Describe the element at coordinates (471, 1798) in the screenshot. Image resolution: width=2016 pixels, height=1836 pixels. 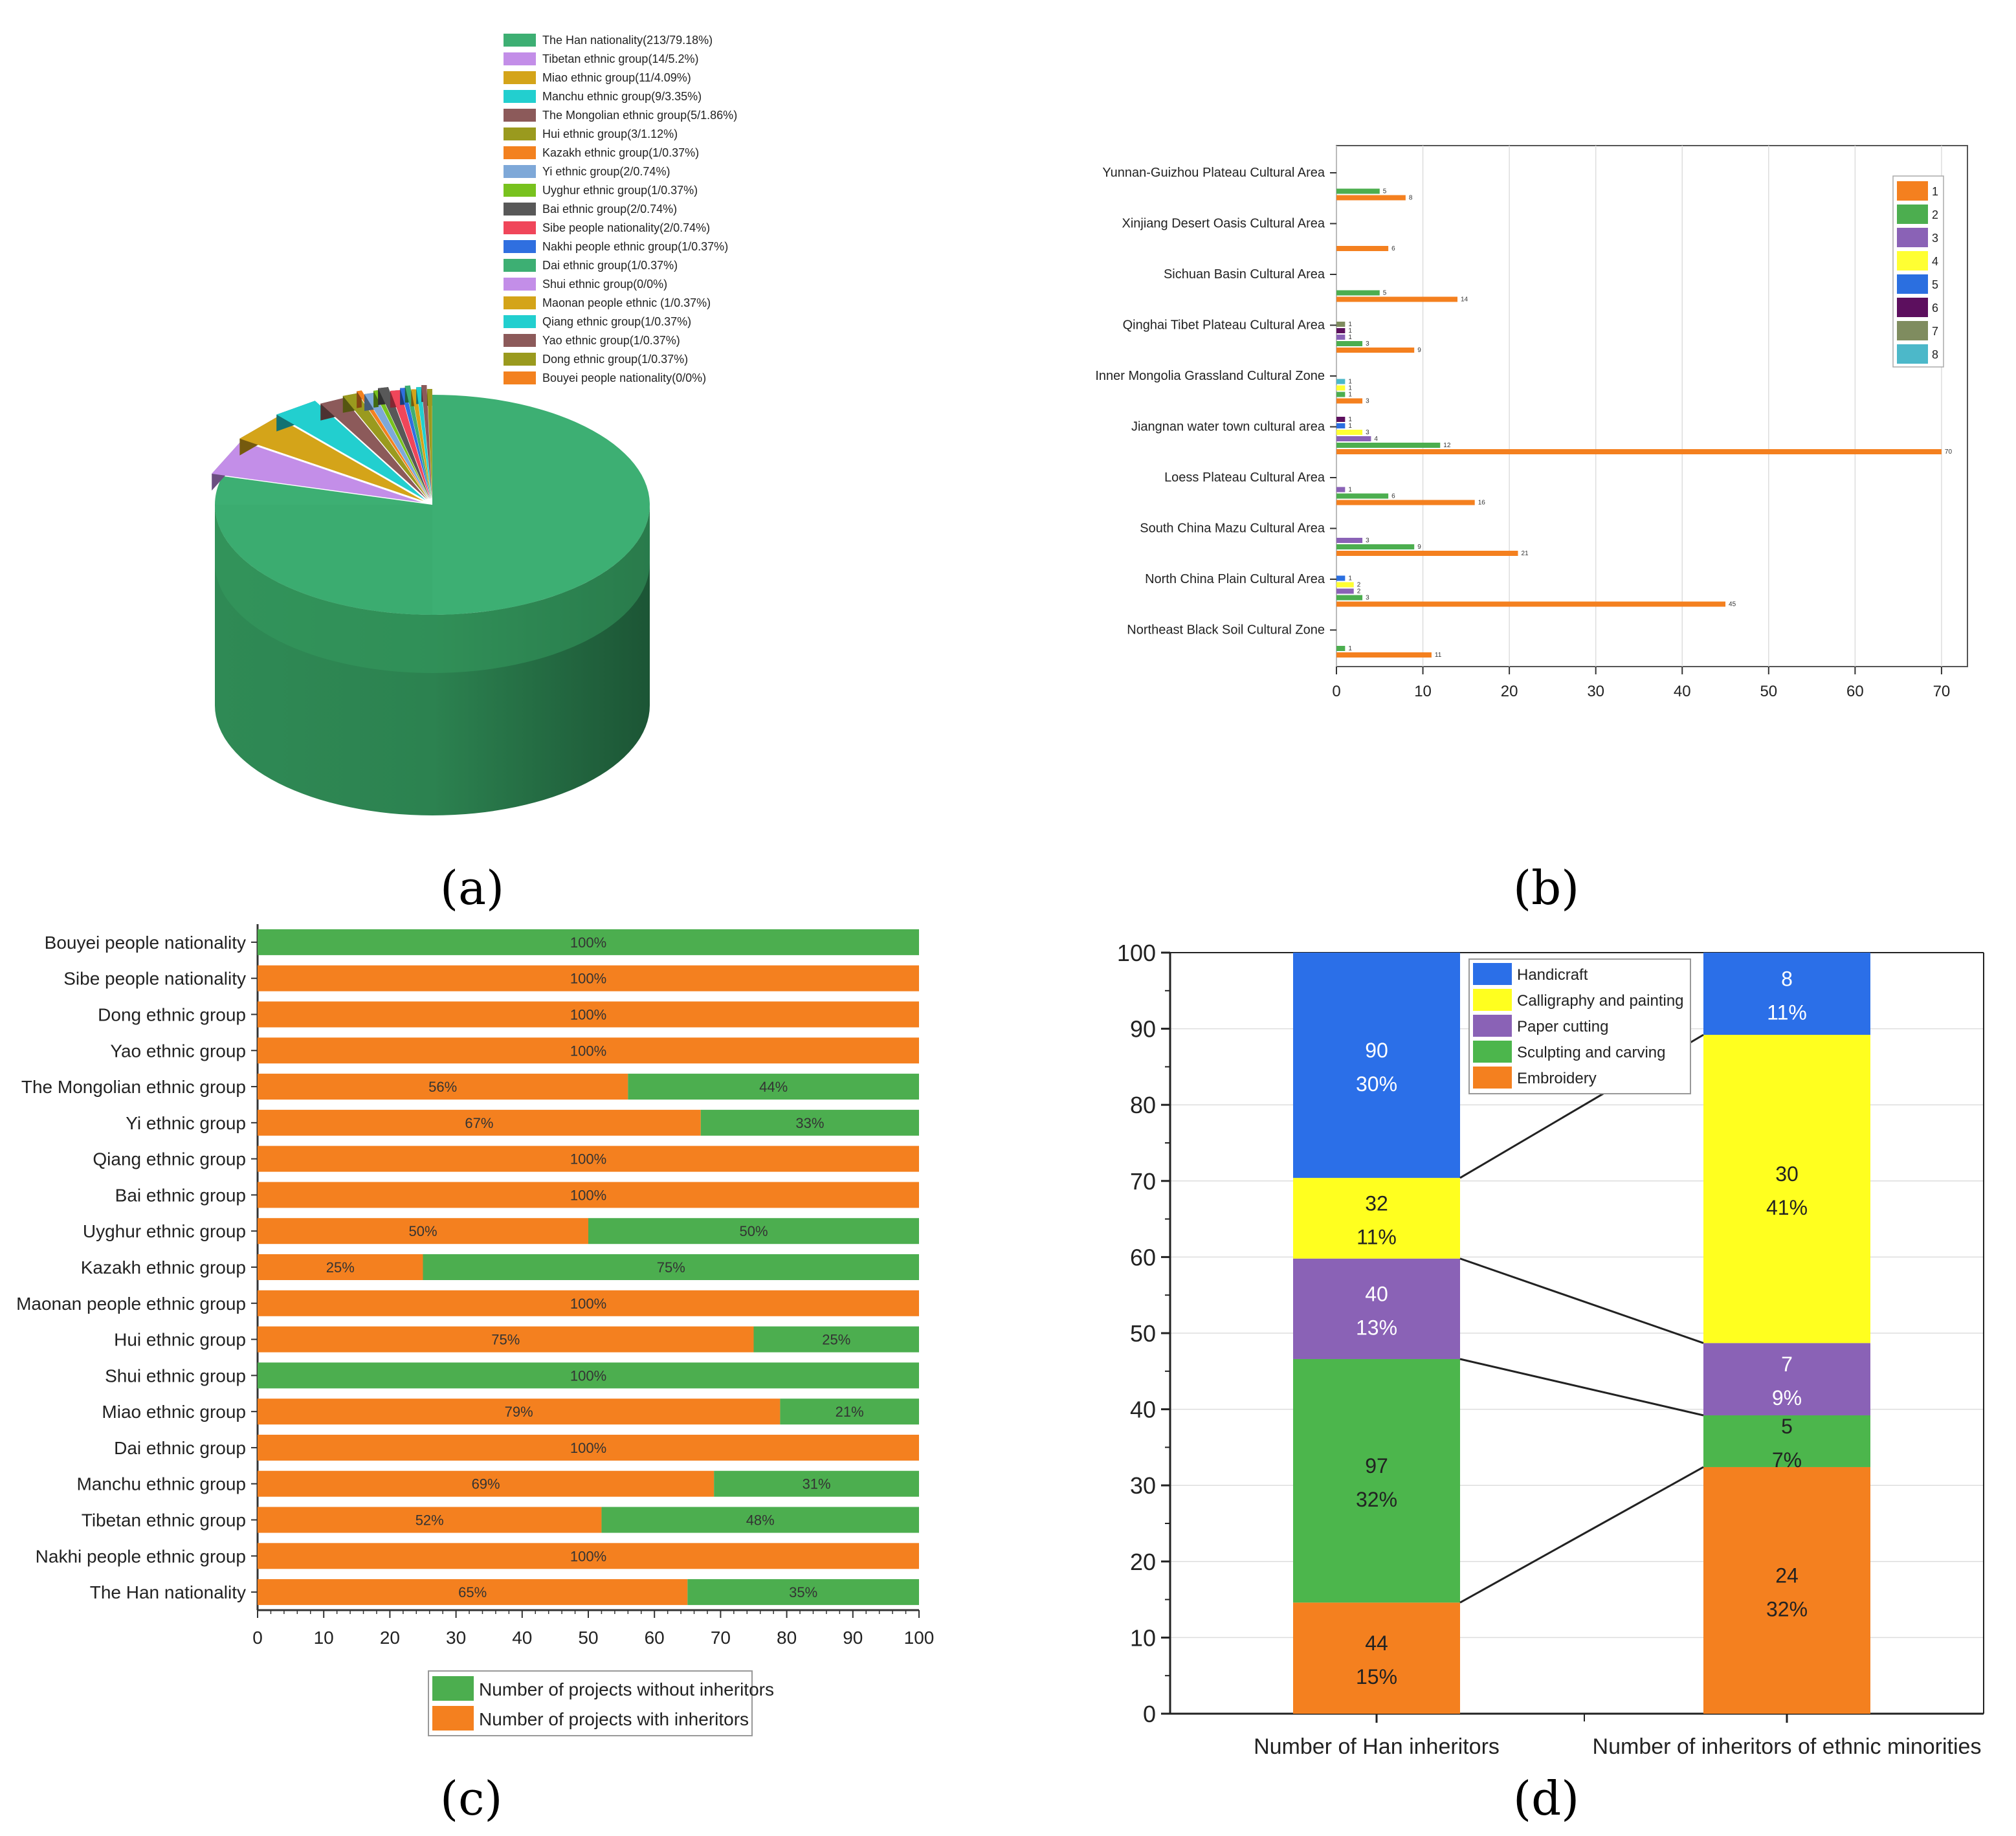
I see `panel-label-c: (c)` at that location.